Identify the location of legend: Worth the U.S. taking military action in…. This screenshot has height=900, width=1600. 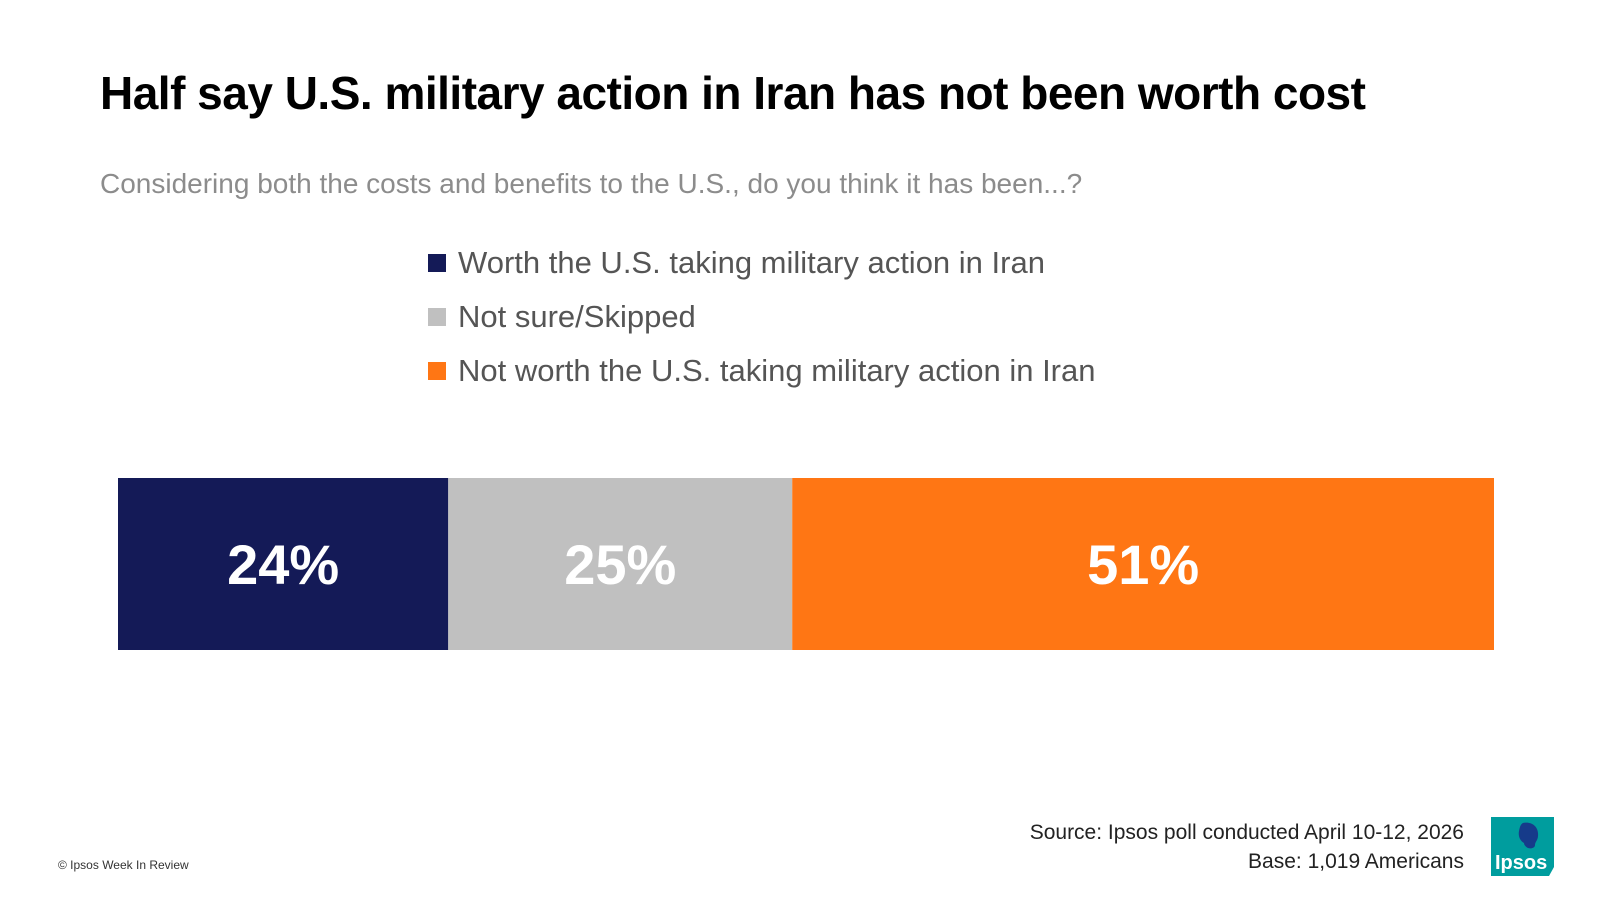
(761, 317).